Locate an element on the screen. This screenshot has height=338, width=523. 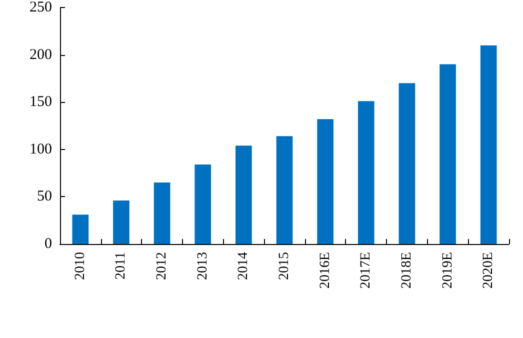
x-tick-label: 2018E is located at coordinates (406, 270).